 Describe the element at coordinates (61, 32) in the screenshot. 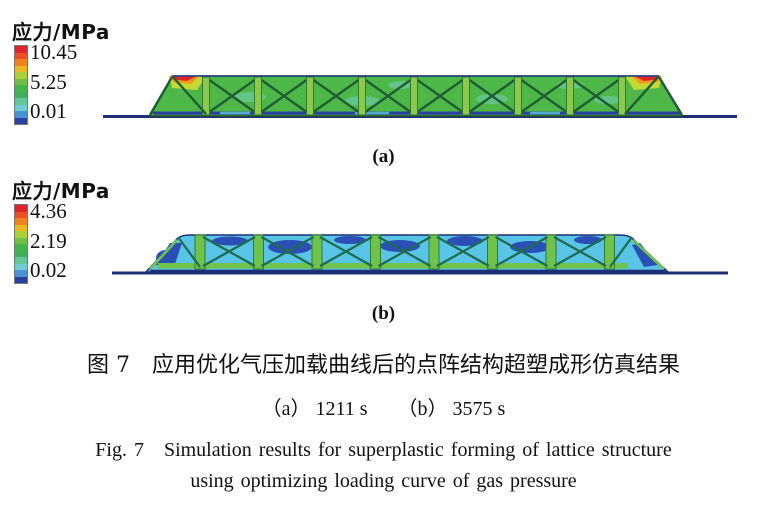

I see `legend-a-title: 应力/MPa` at that location.